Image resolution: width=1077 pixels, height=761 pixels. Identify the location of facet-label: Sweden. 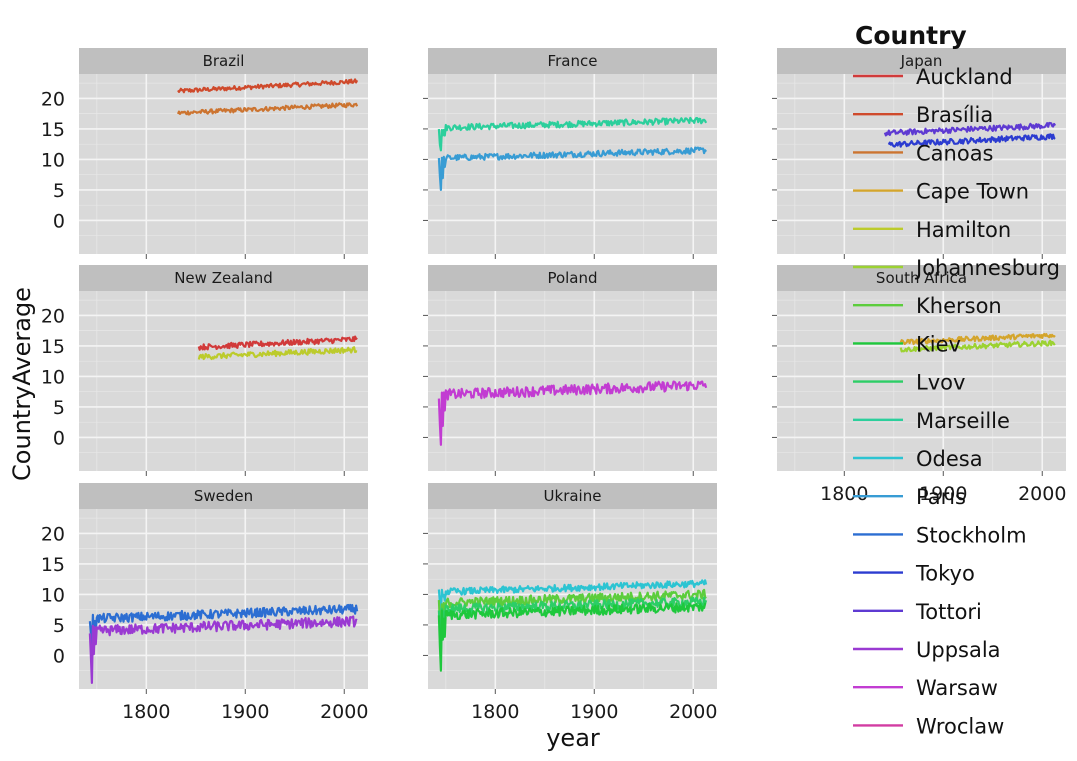
(223, 496).